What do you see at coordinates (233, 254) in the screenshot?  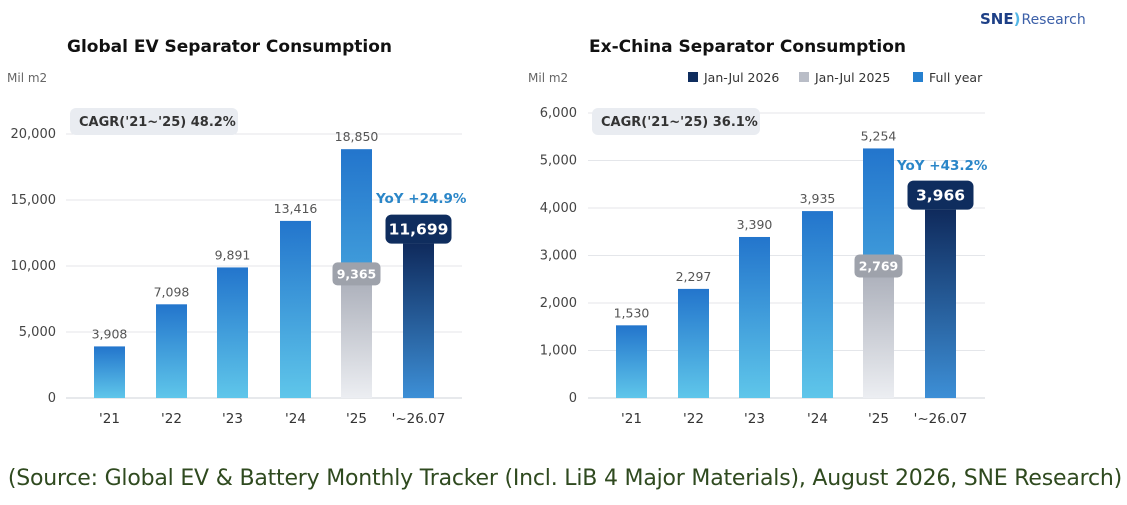 I see `chart1-value-label: 9,891` at bounding box center [233, 254].